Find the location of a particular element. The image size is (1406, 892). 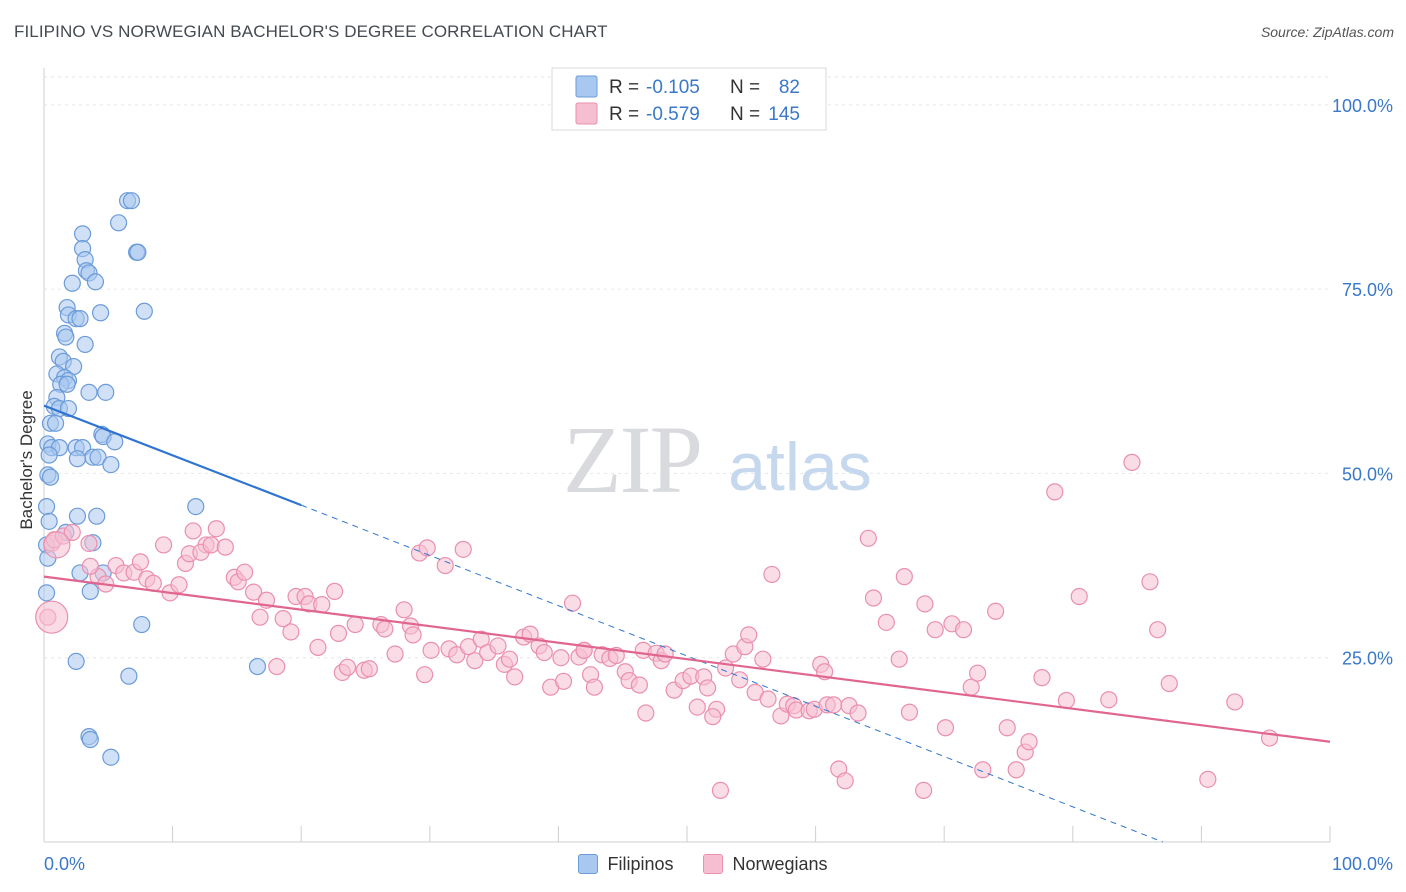

stats-legend: R = -0.105 N = 82 R = -0.579 N = 145 is located at coordinates (689, 99).